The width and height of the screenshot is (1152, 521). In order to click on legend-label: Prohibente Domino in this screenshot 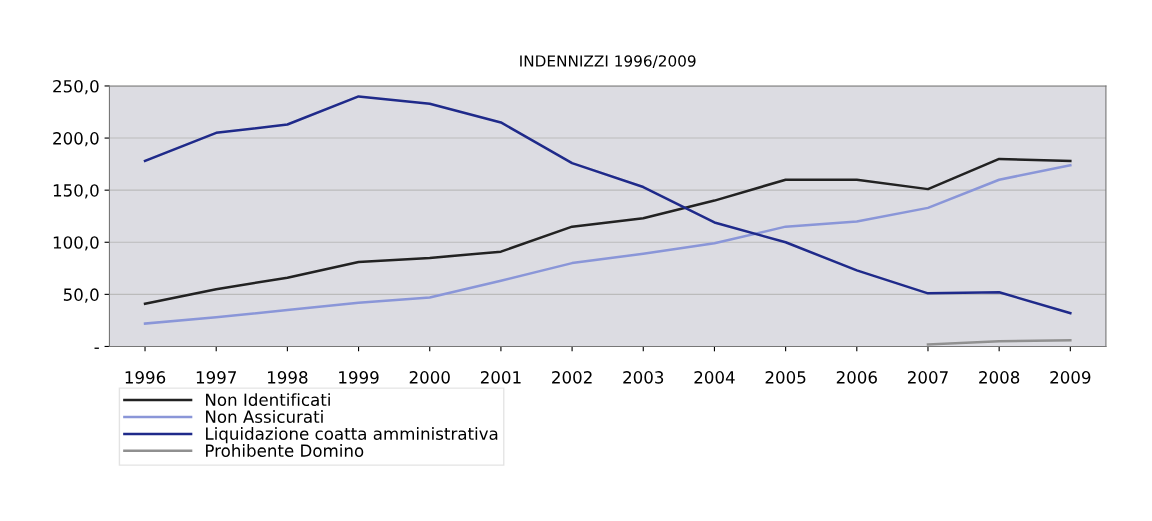, I will do `click(285, 450)`.